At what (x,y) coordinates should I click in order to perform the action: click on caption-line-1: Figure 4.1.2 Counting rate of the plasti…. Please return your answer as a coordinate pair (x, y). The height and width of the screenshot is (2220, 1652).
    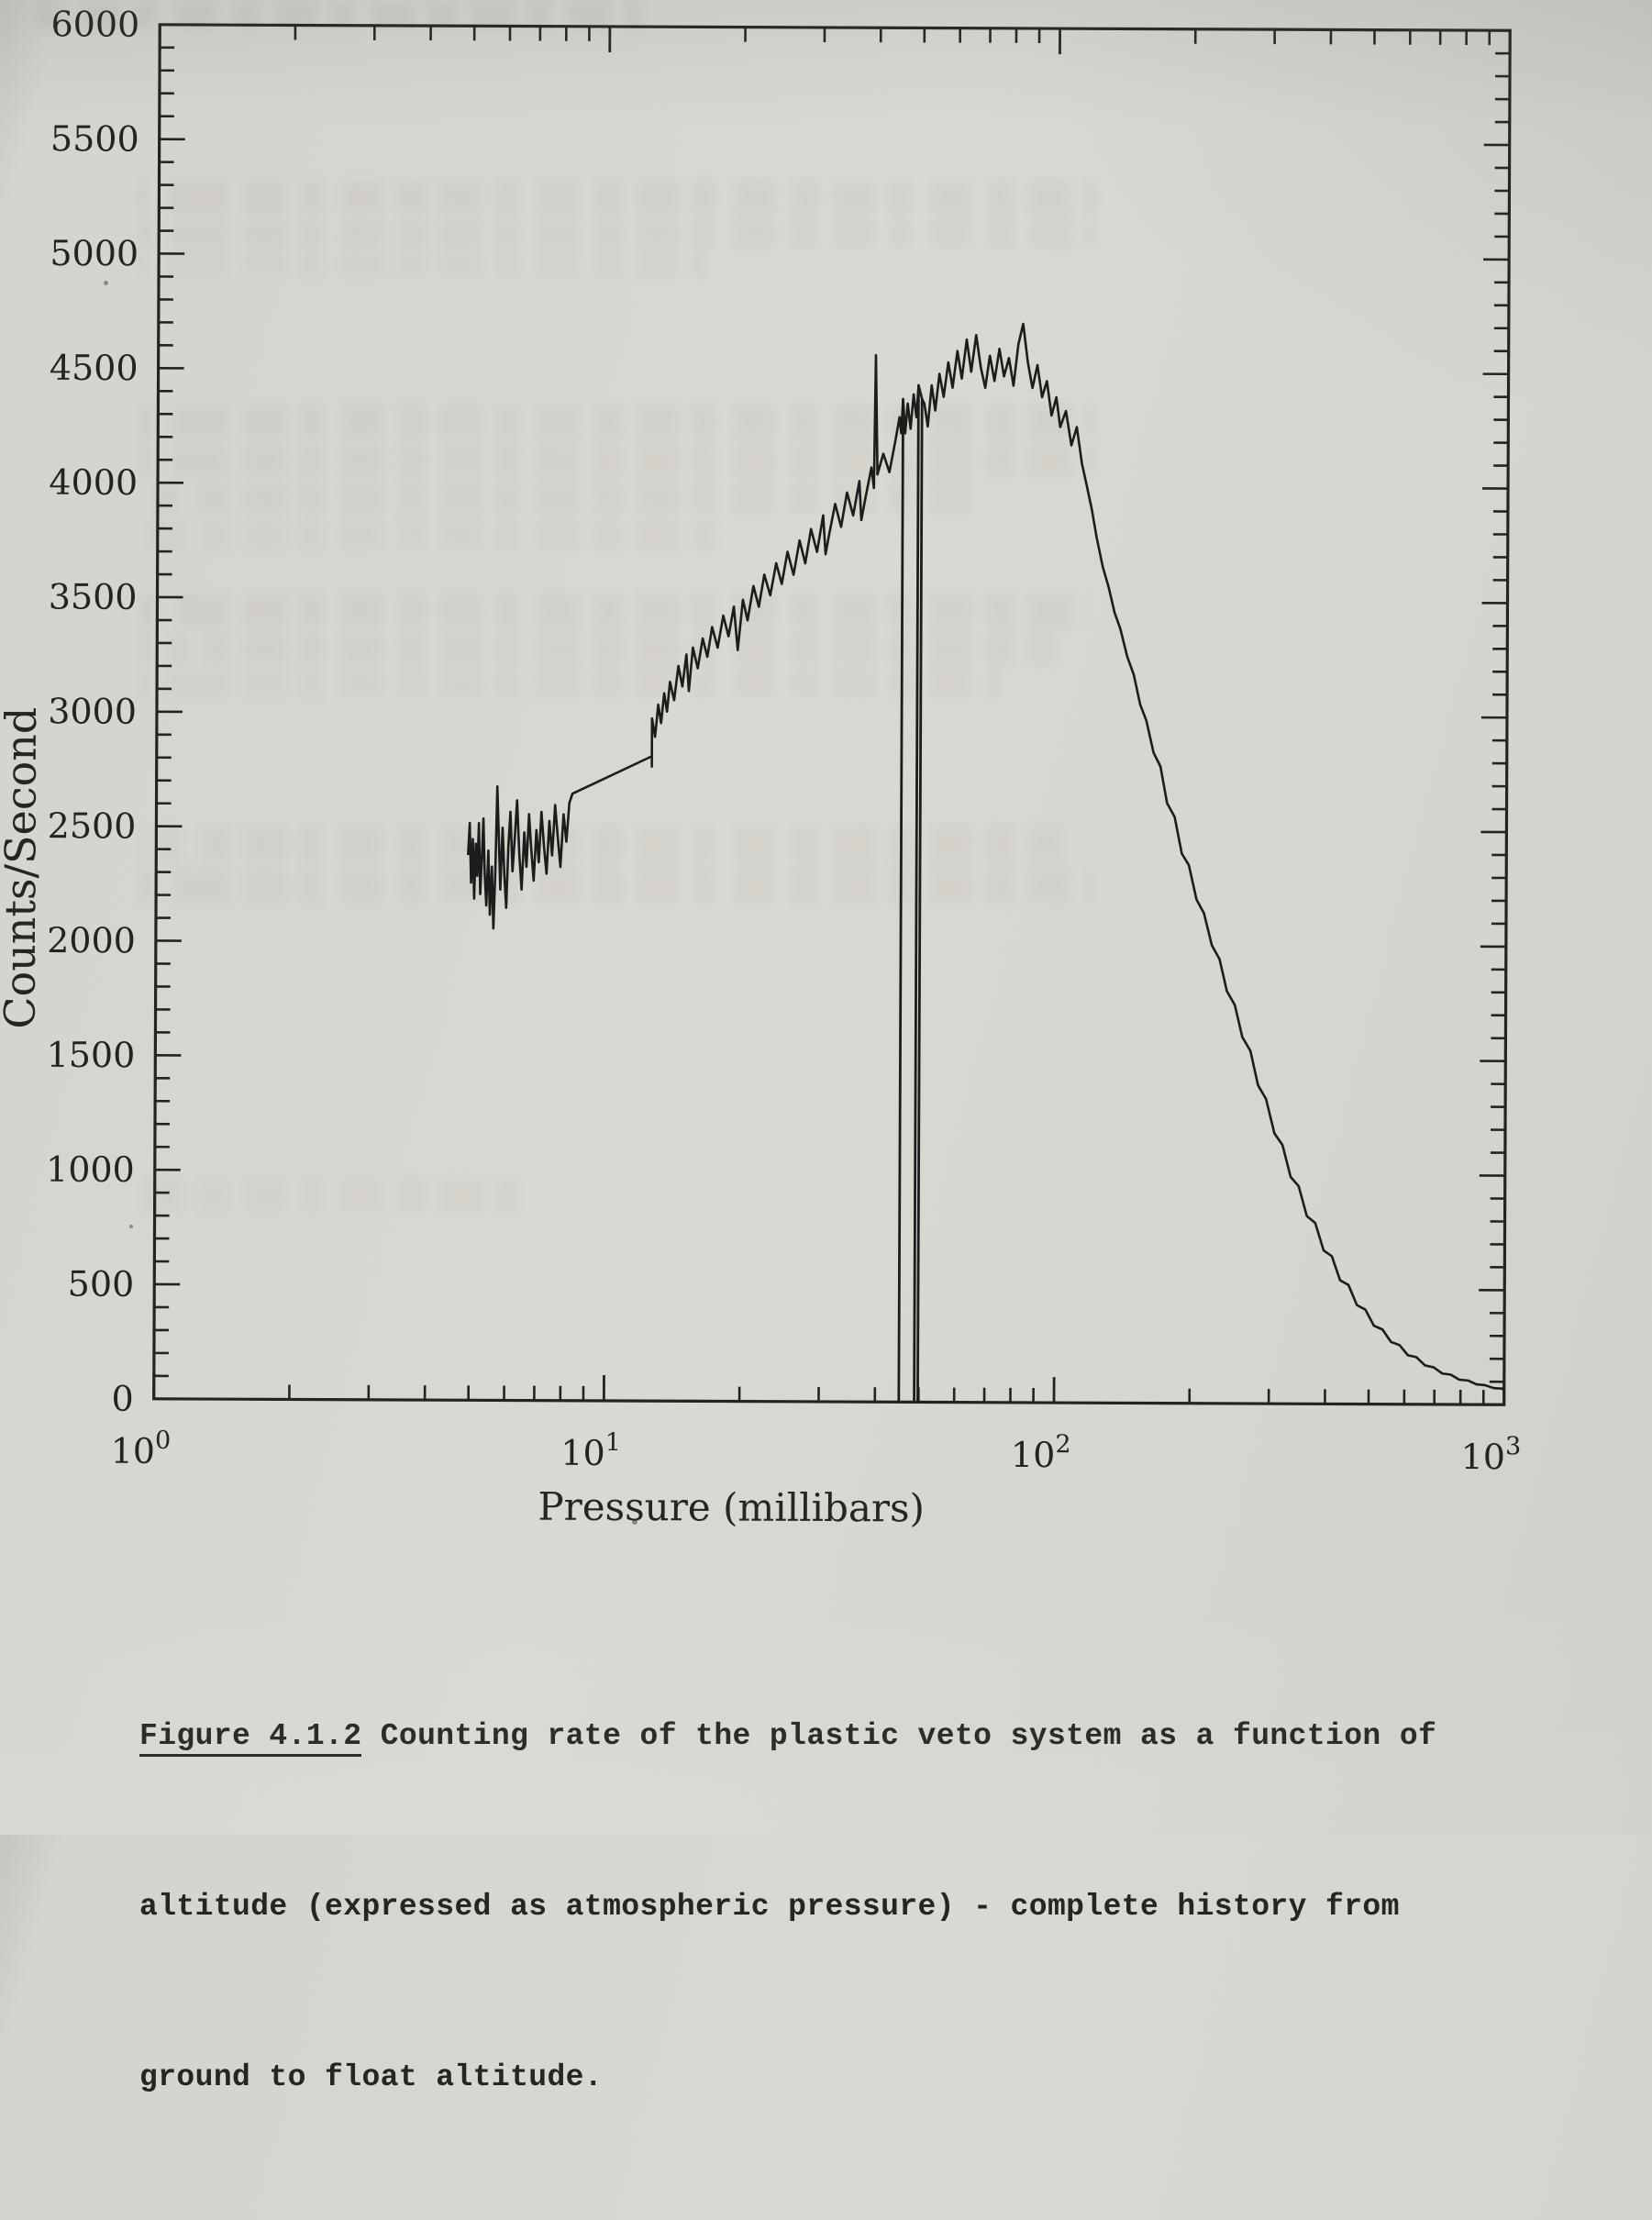
    Looking at the image, I should click on (787, 1736).